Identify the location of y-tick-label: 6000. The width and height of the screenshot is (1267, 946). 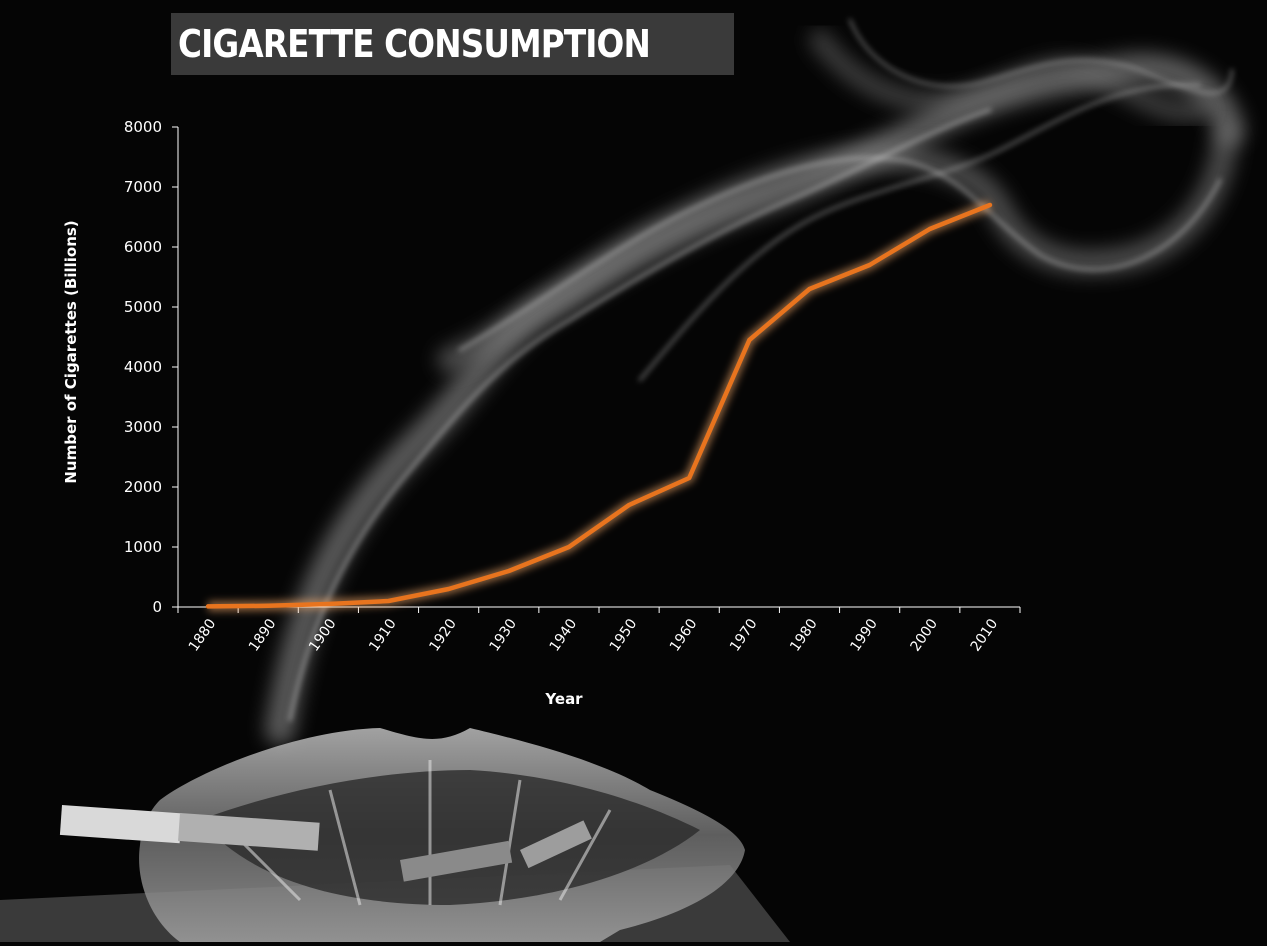
(143, 247).